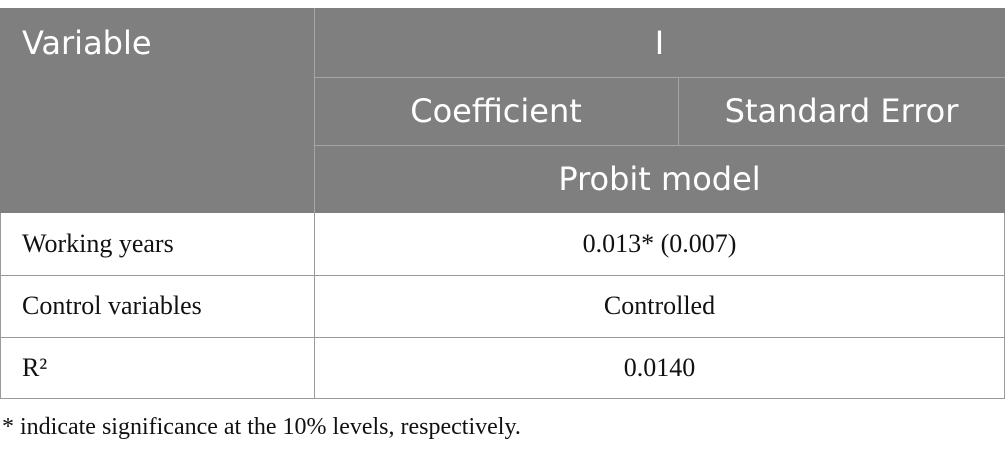 The width and height of the screenshot is (1005, 457). What do you see at coordinates (659, 179) in the screenshot?
I see `header-model: Probit model` at bounding box center [659, 179].